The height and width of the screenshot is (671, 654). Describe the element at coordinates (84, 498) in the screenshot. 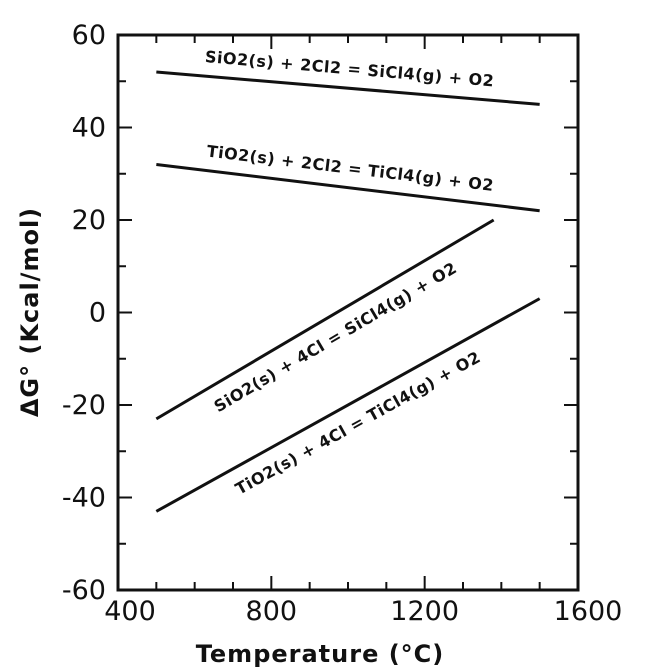

I see `y-tick-label: -40` at that location.